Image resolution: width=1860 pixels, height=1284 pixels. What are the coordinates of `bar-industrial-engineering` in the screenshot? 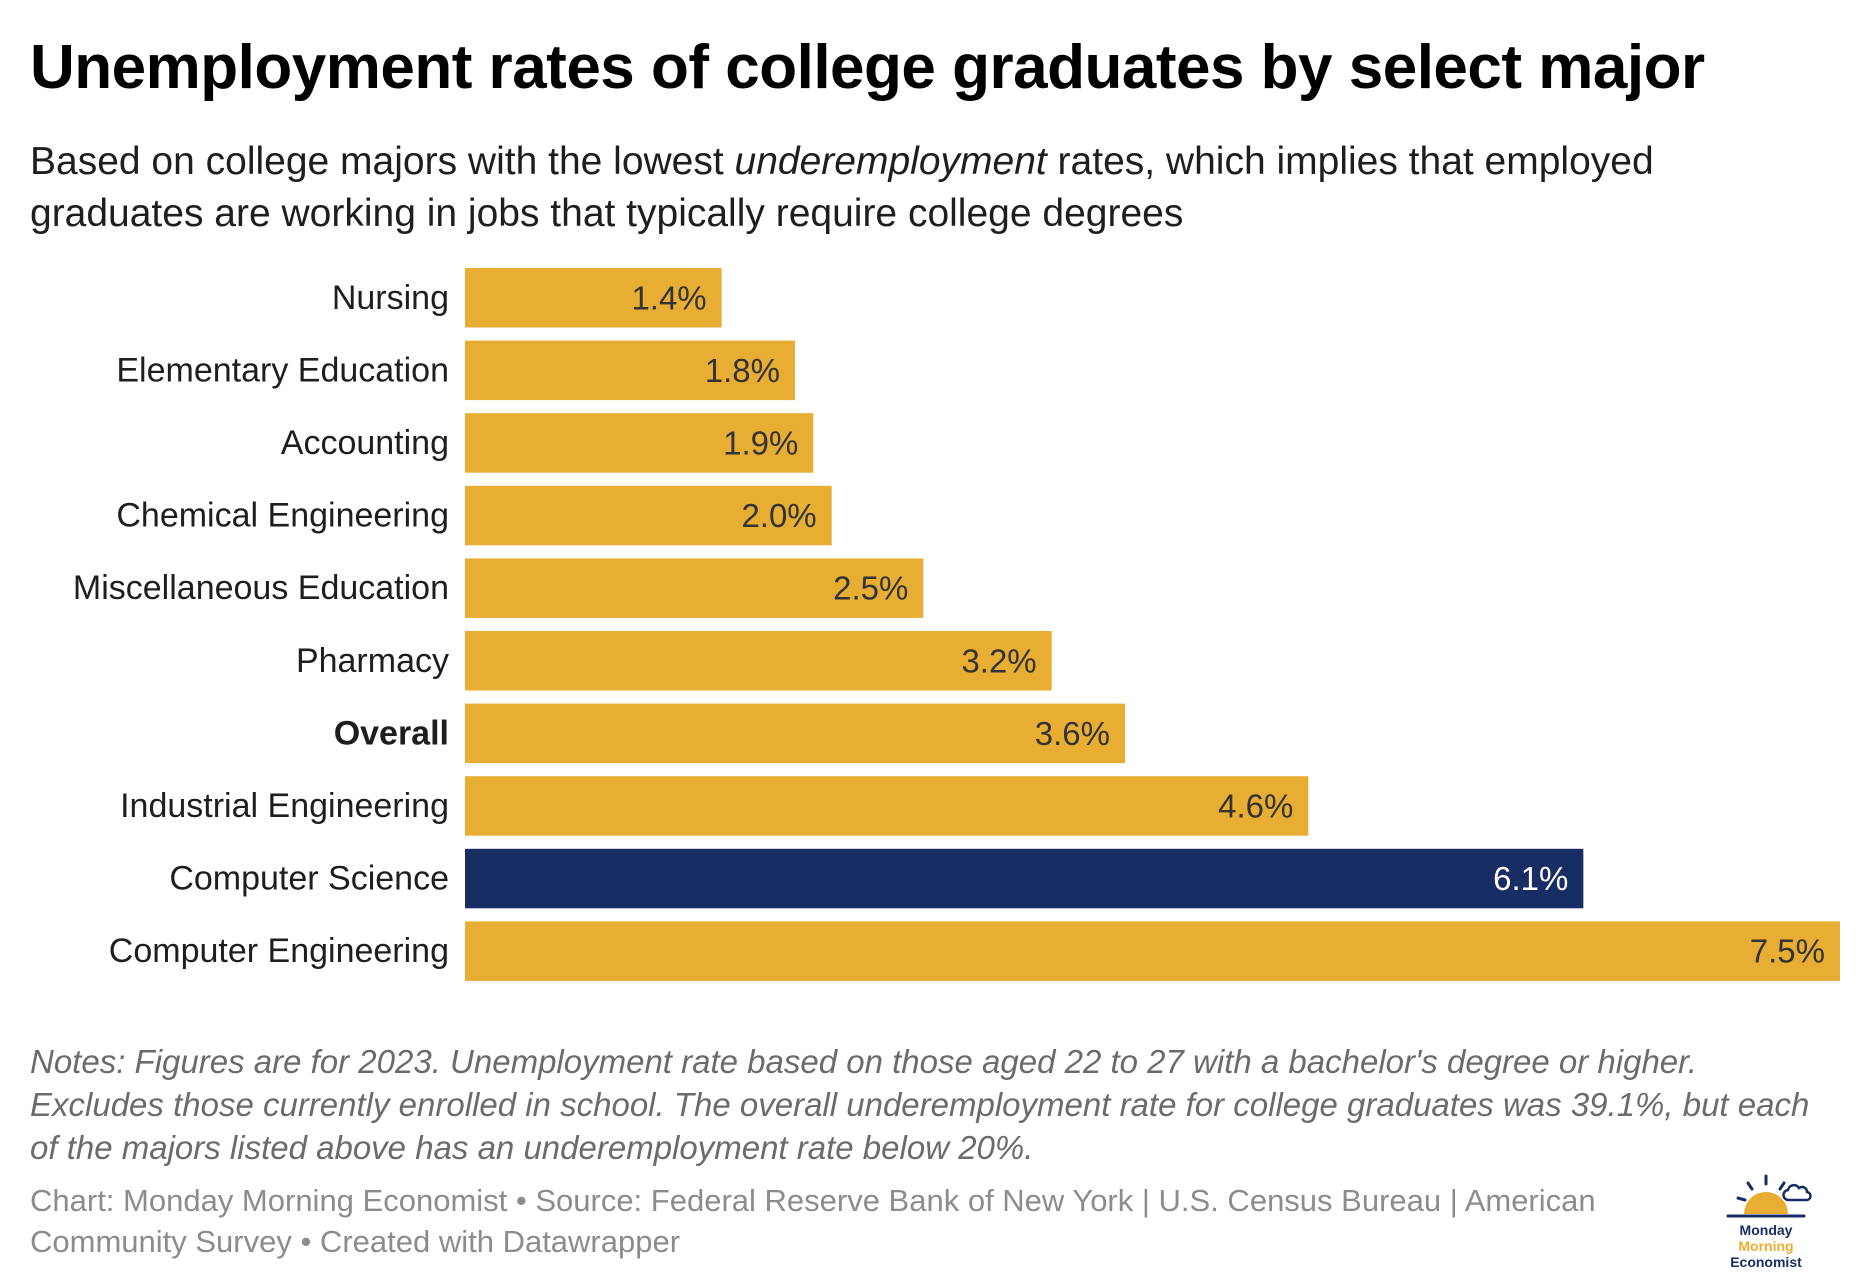 It's located at (887, 806).